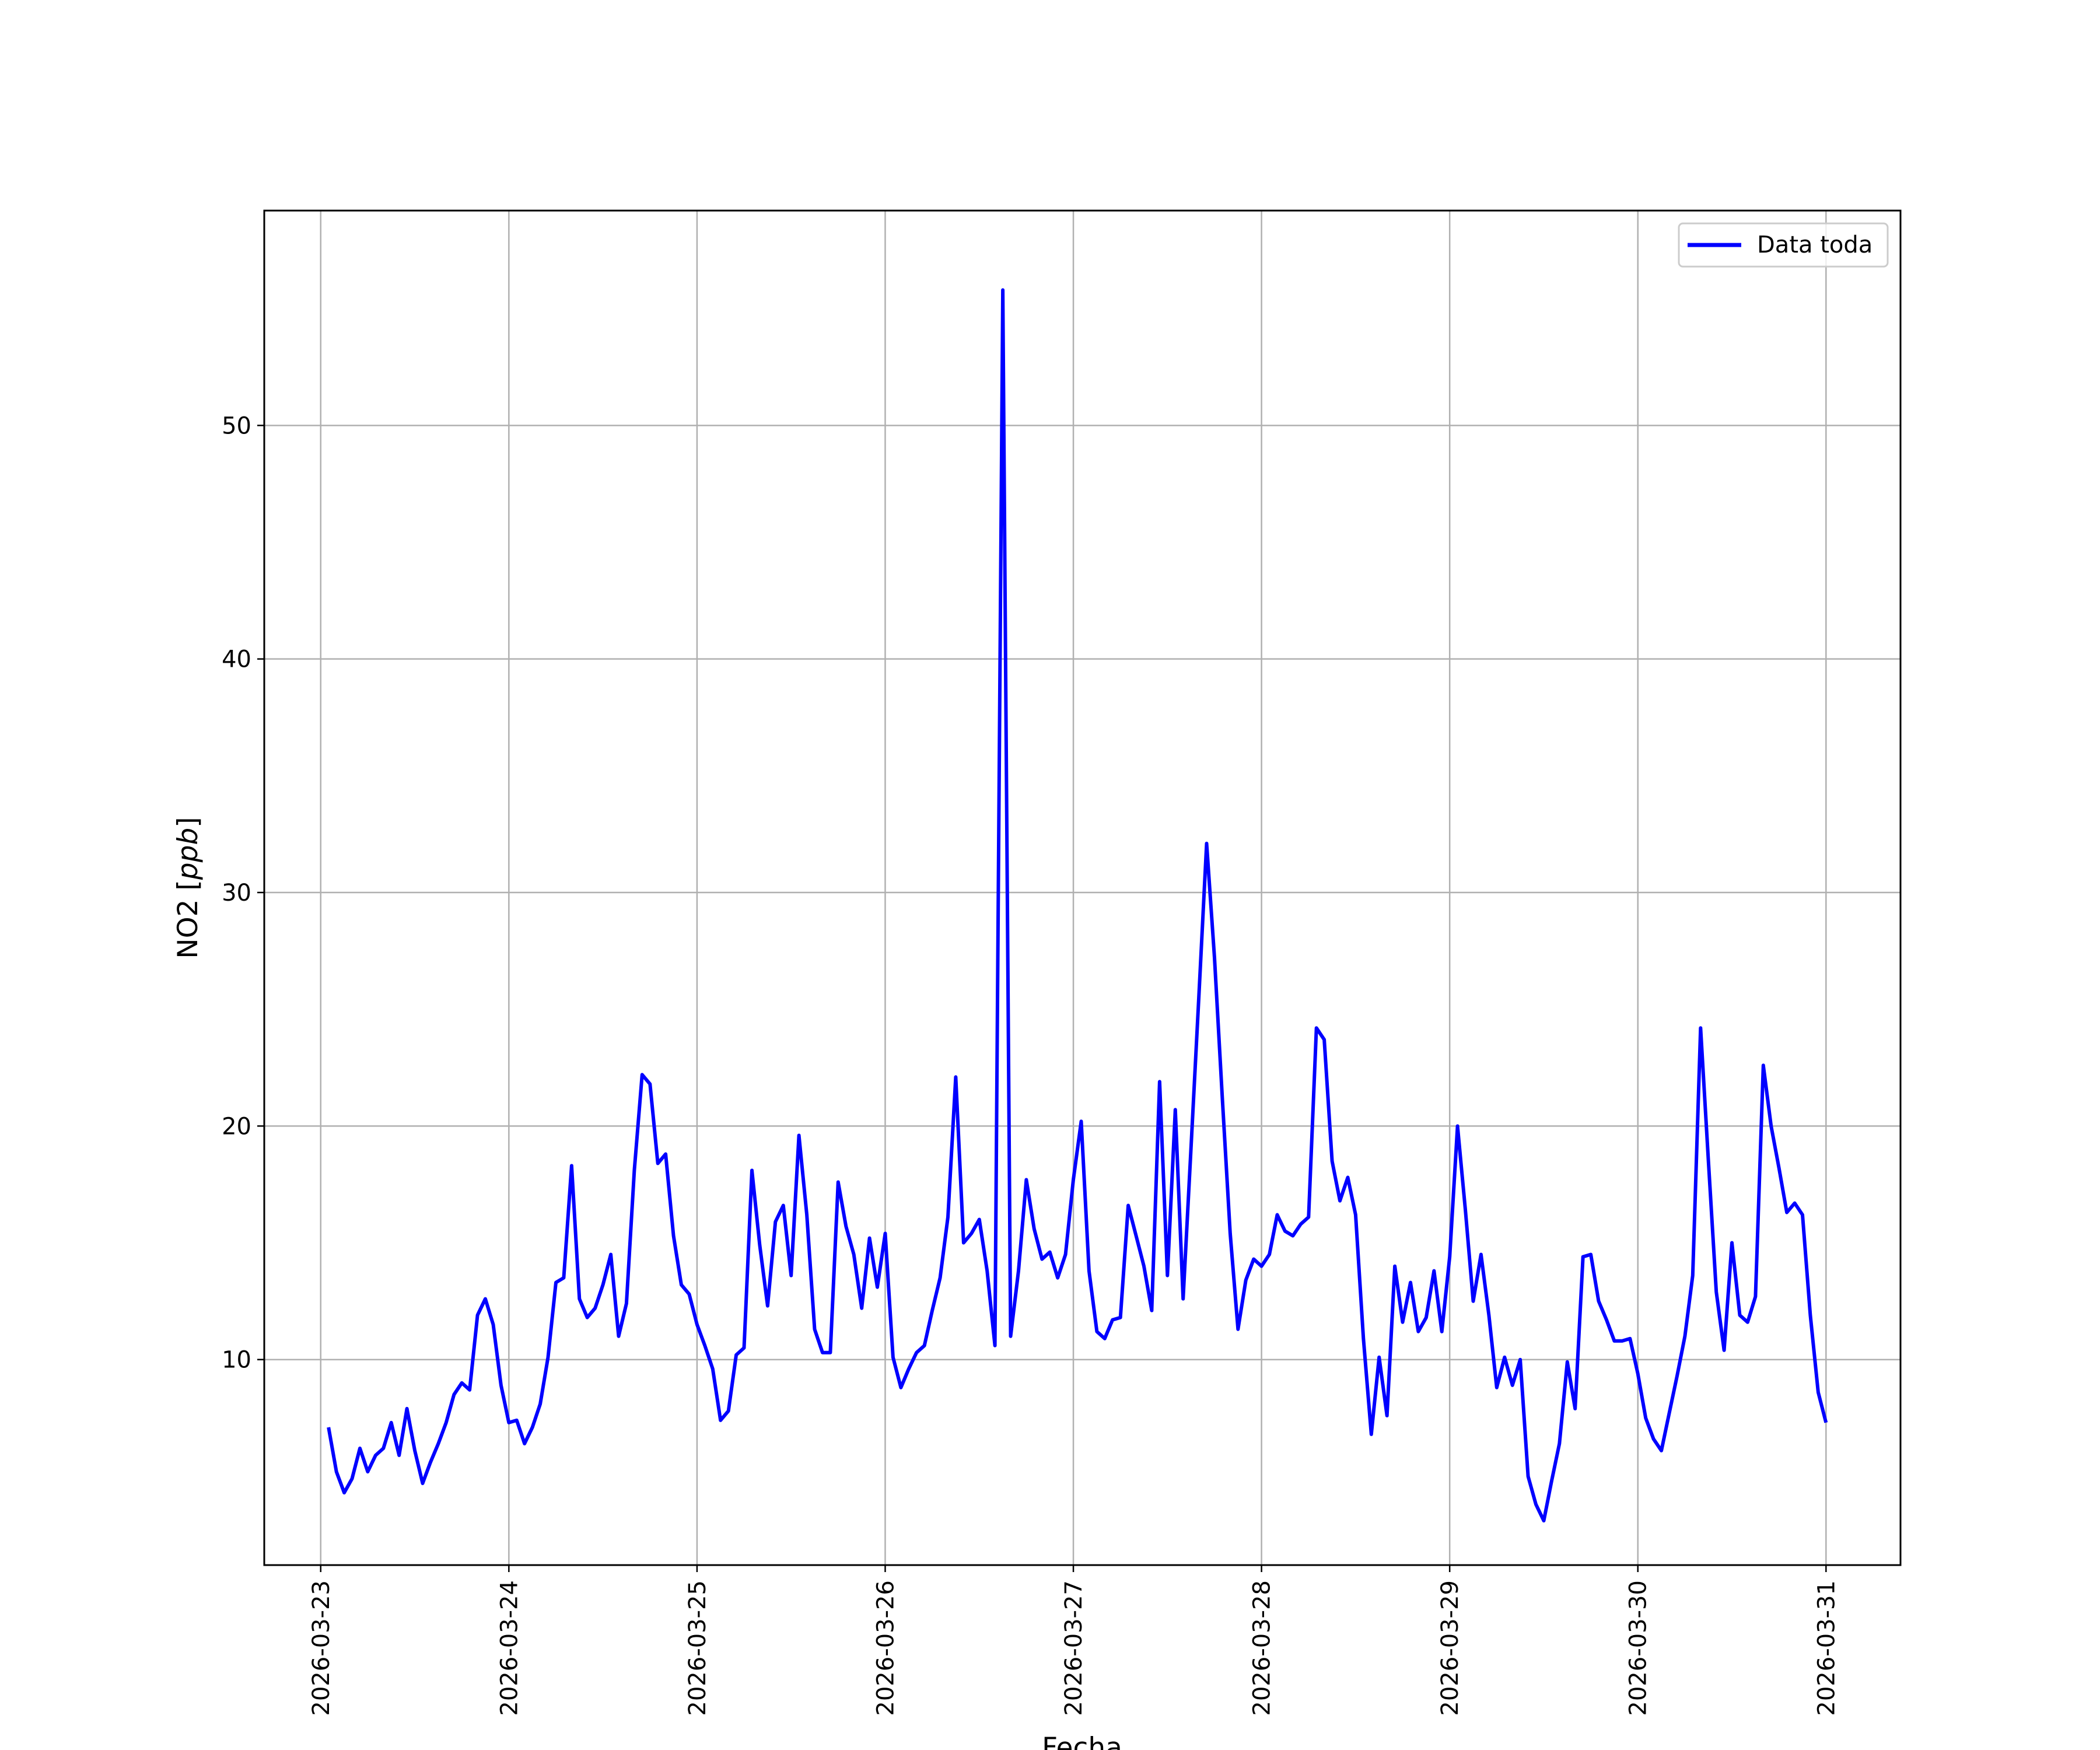 The height and width of the screenshot is (1750, 2100). I want to click on y-tick-label: 40, so click(236, 659).